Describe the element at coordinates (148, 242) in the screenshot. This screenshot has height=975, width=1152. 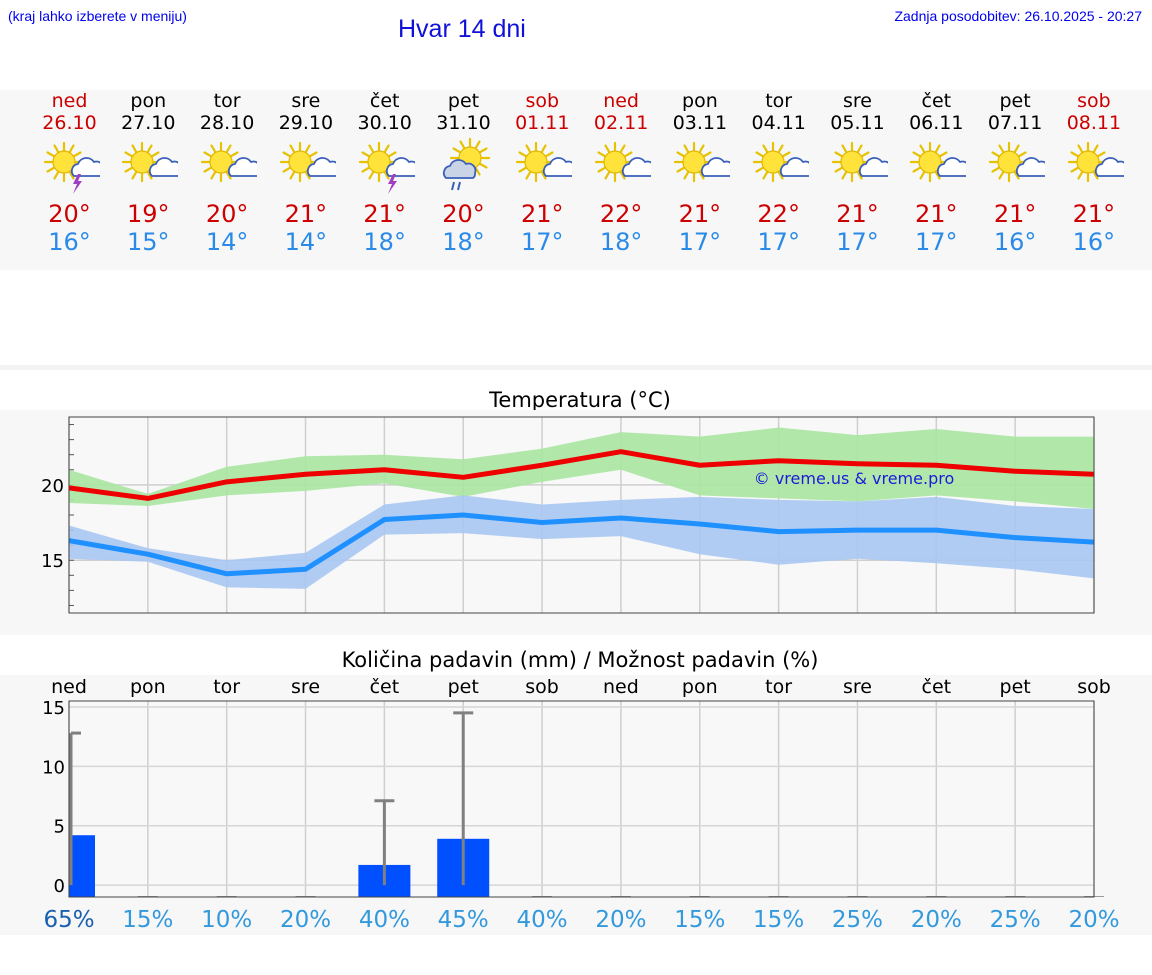
I see `min-temperature: 15°` at that location.